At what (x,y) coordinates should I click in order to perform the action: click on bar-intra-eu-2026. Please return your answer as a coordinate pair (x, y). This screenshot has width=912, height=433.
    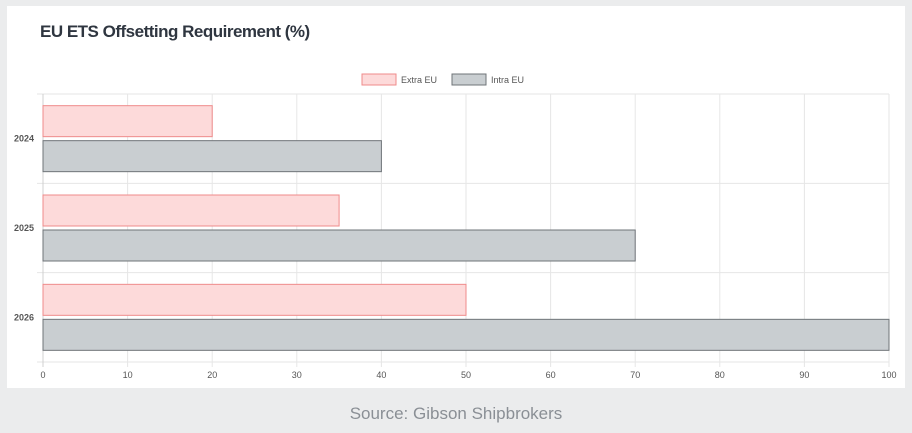
    Looking at the image, I should click on (466, 334).